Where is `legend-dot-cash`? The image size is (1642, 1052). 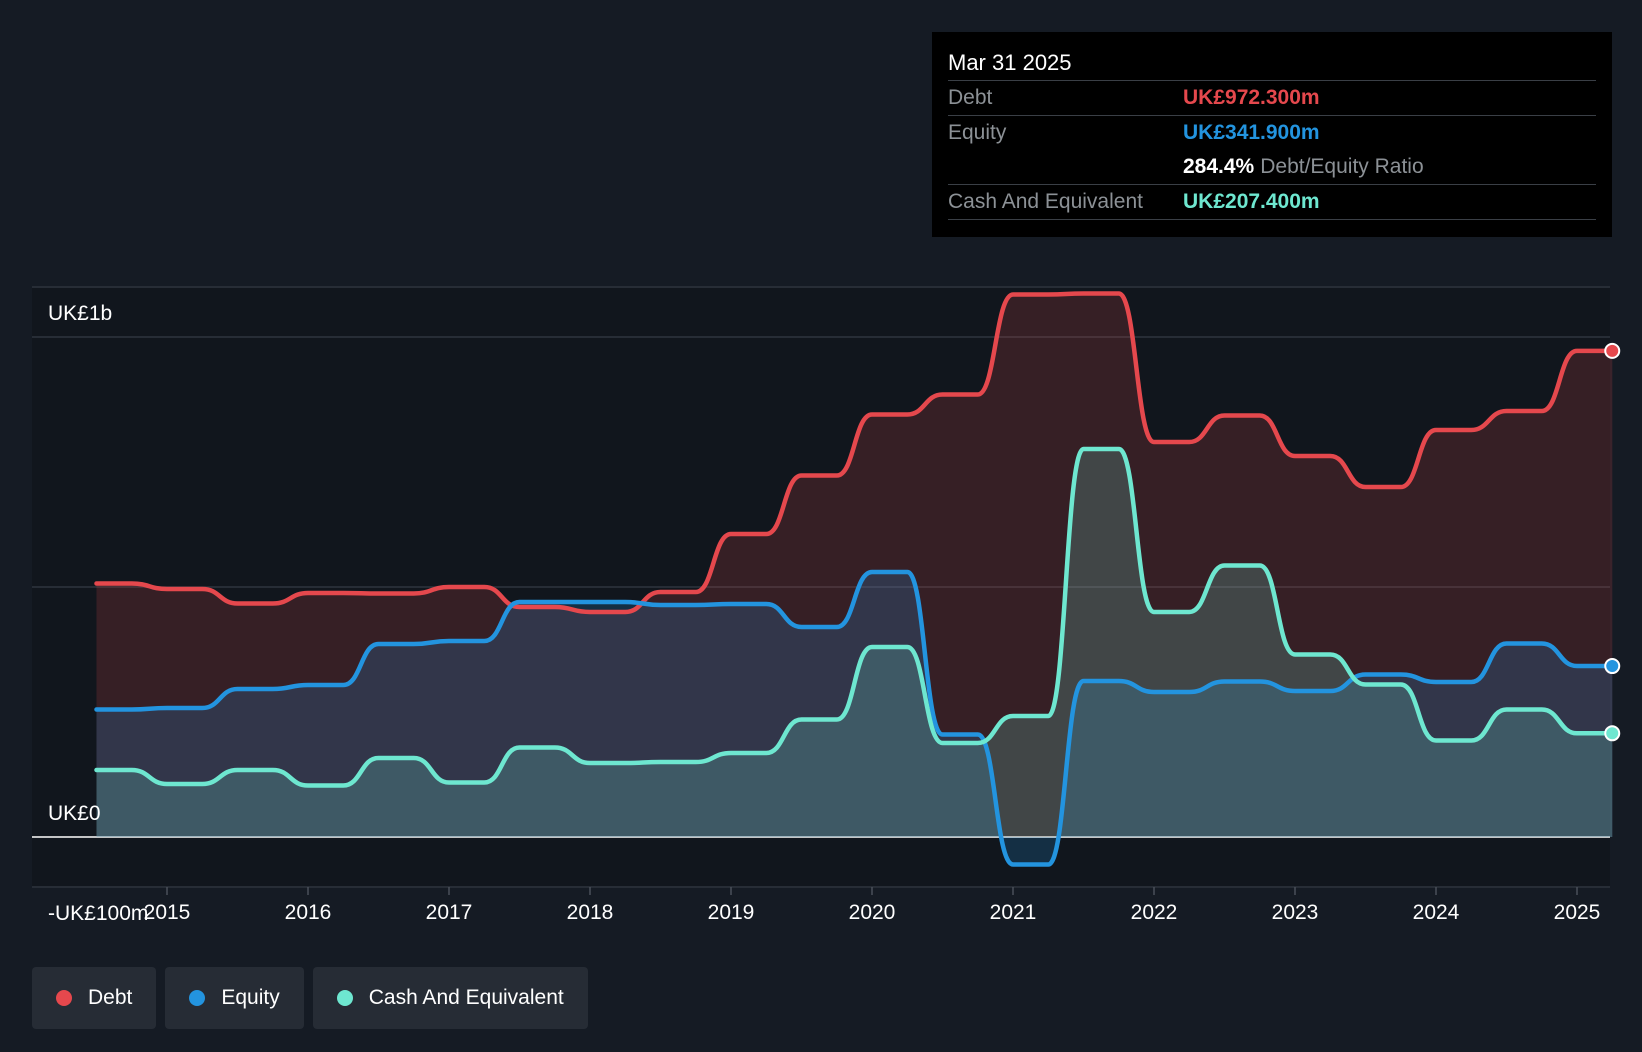
legend-dot-cash is located at coordinates (344, 998).